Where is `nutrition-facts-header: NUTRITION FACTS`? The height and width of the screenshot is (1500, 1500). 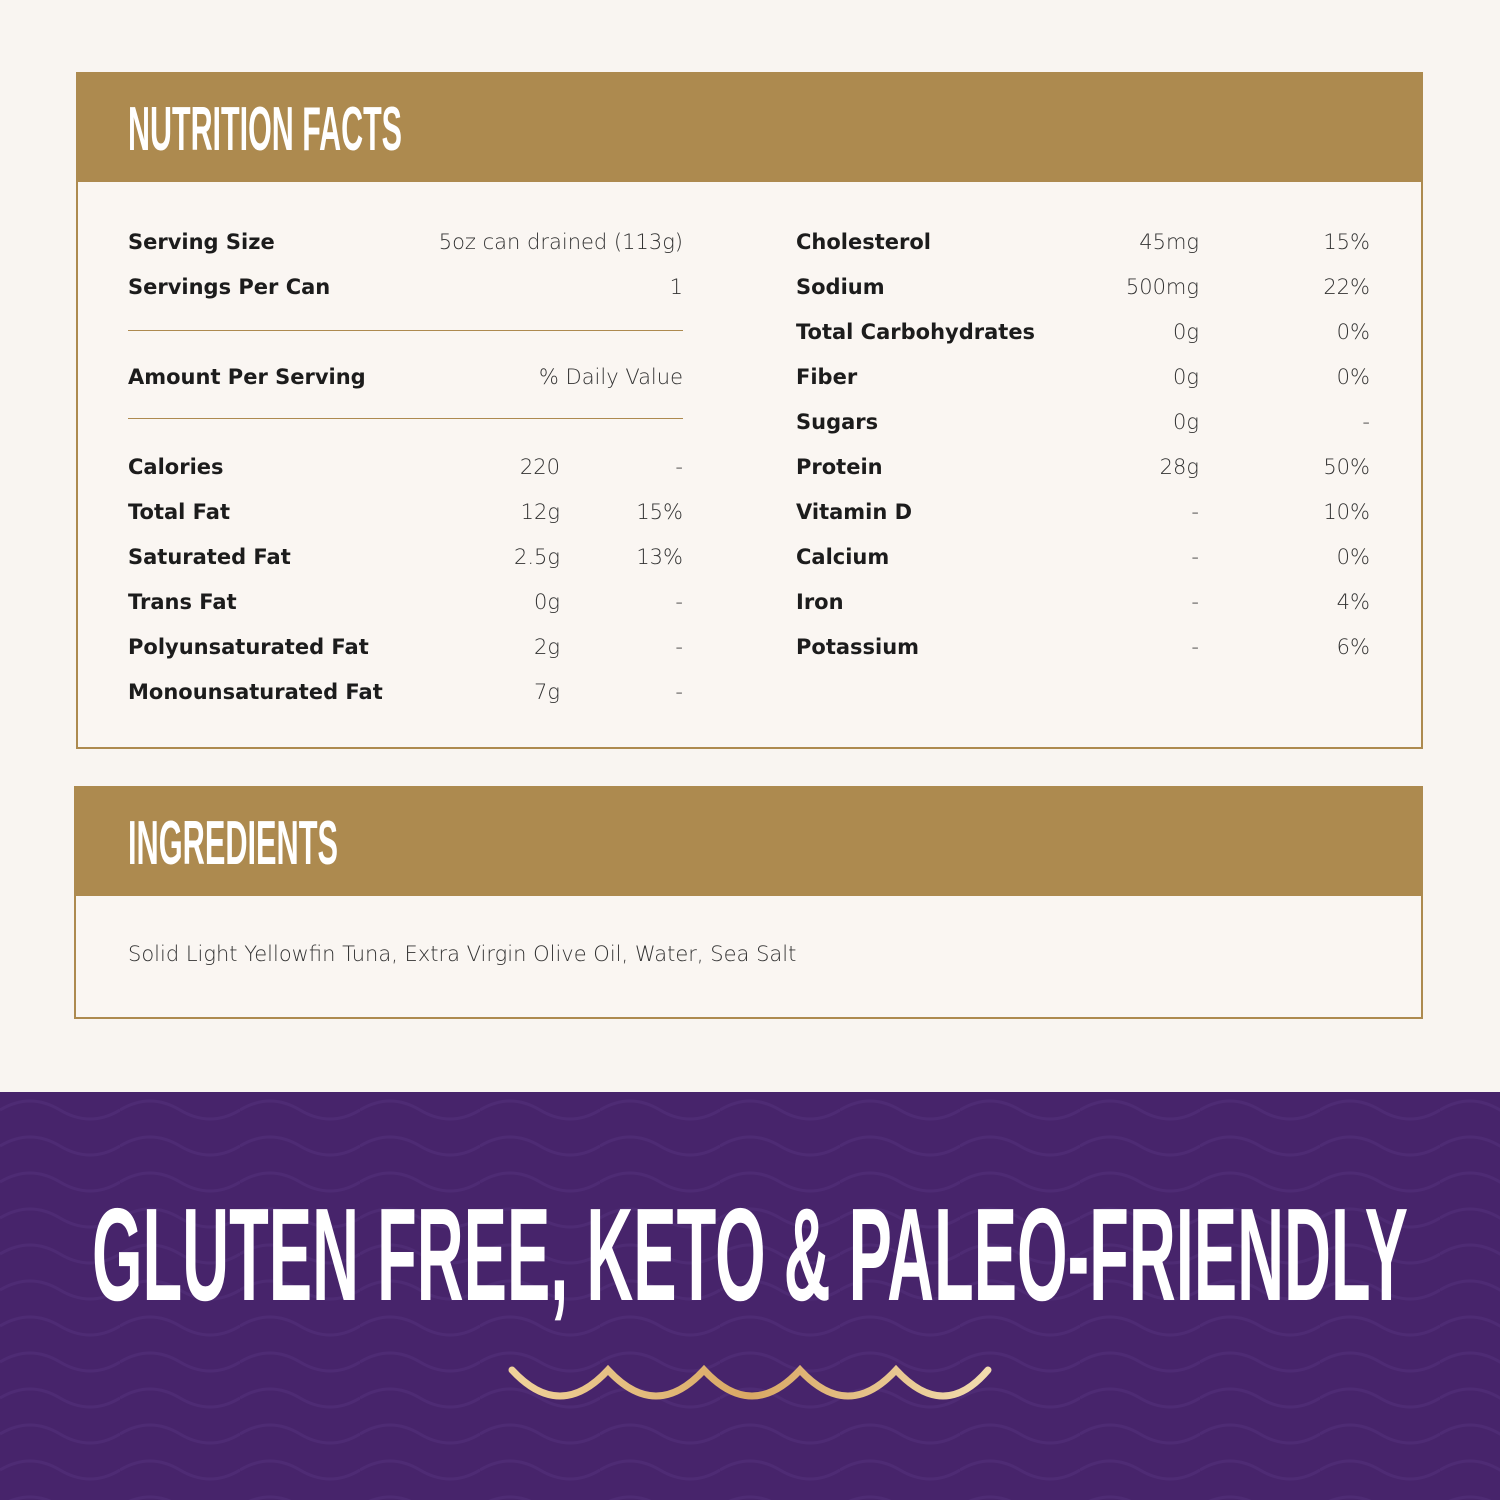 nutrition-facts-header: NUTRITION FACTS is located at coordinates (749, 127).